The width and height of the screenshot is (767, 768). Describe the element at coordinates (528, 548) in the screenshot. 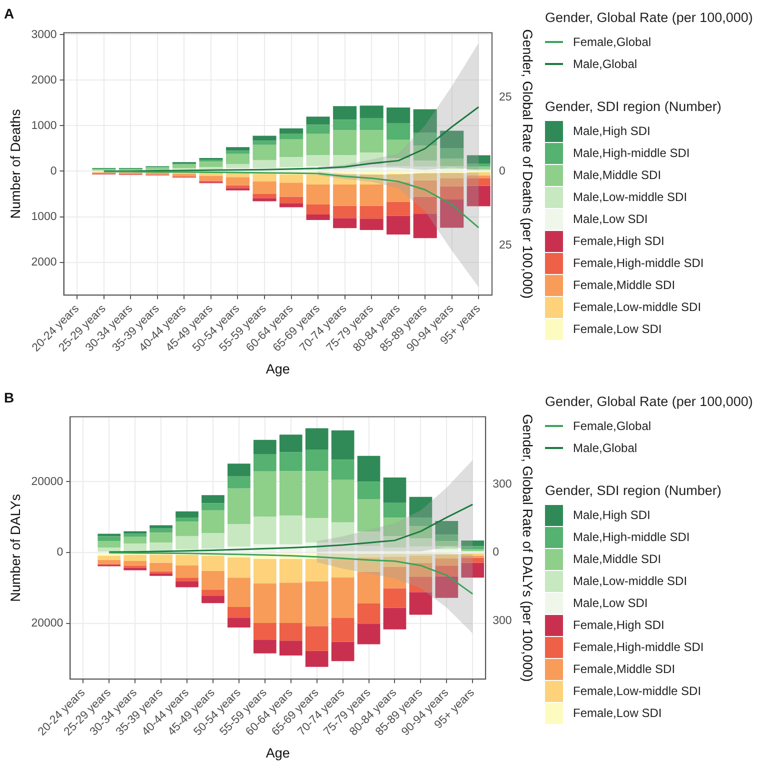

I see `y2-axis-title: Gender, Global Rate of DALYs (per 100,000)` at that location.